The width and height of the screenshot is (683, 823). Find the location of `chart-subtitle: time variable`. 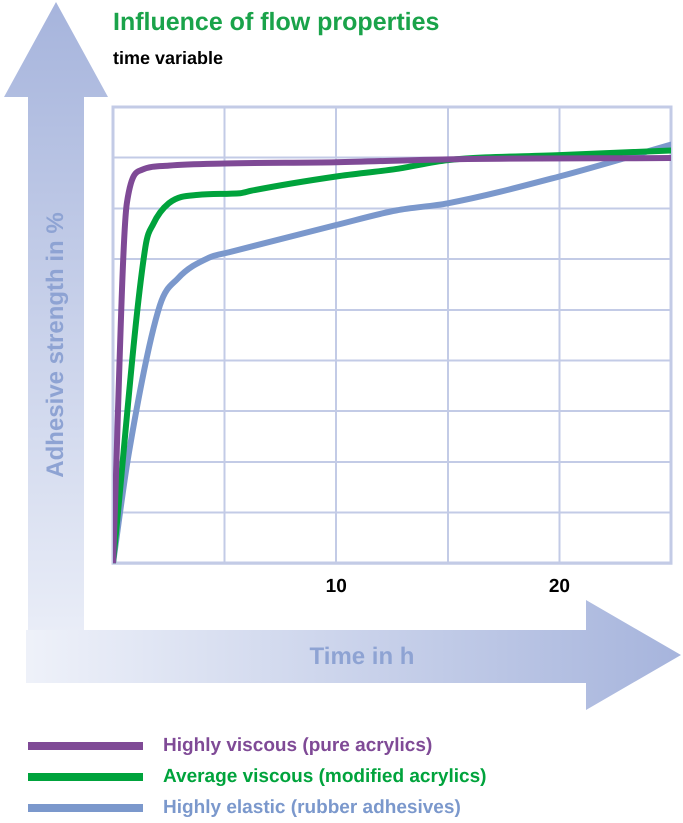

chart-subtitle: time variable is located at coordinates (168, 58).